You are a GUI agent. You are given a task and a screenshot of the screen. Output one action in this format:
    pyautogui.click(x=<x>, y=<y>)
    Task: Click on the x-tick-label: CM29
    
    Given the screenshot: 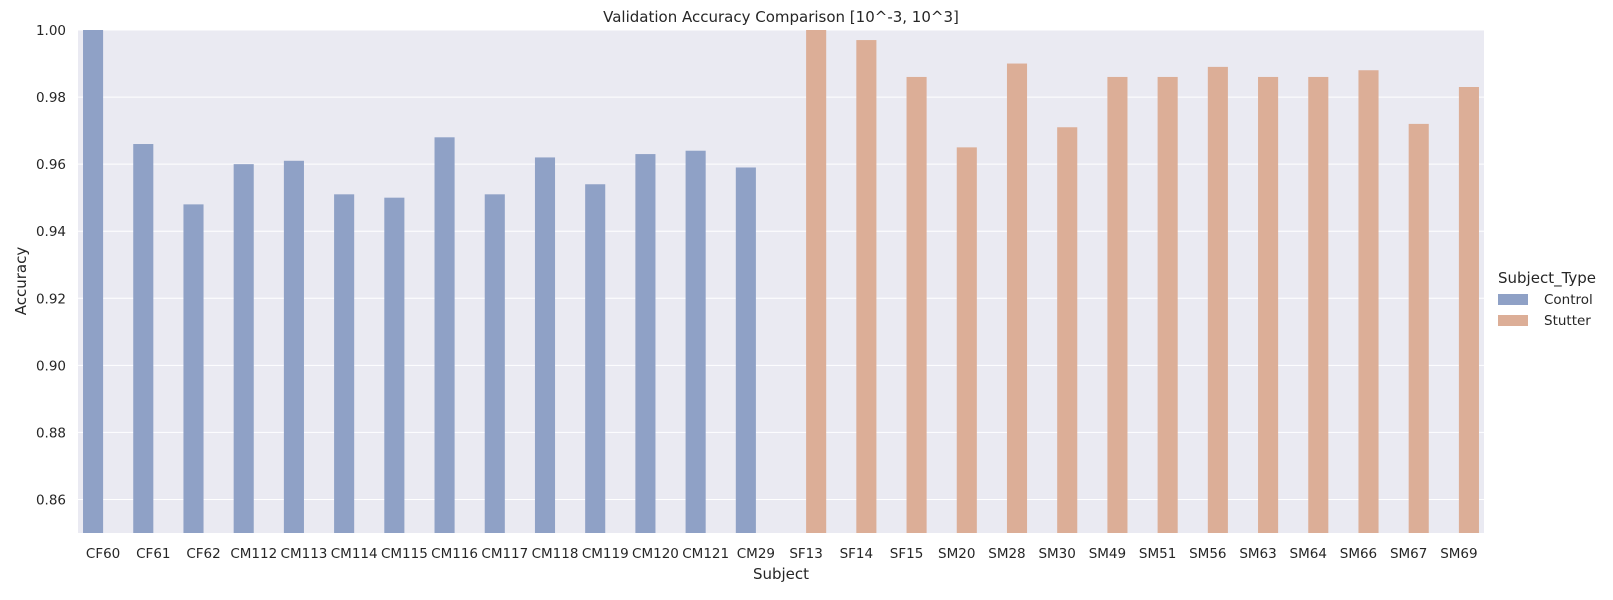 What is the action you would take?
    pyautogui.click(x=756, y=554)
    